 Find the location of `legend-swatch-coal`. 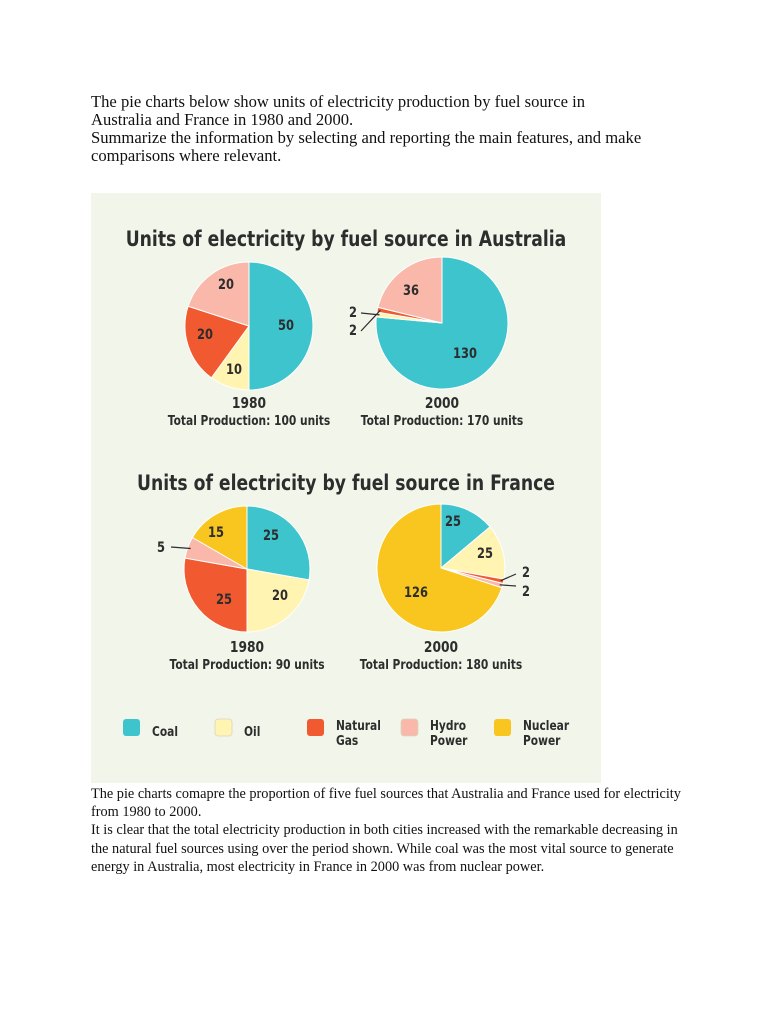

legend-swatch-coal is located at coordinates (131, 727).